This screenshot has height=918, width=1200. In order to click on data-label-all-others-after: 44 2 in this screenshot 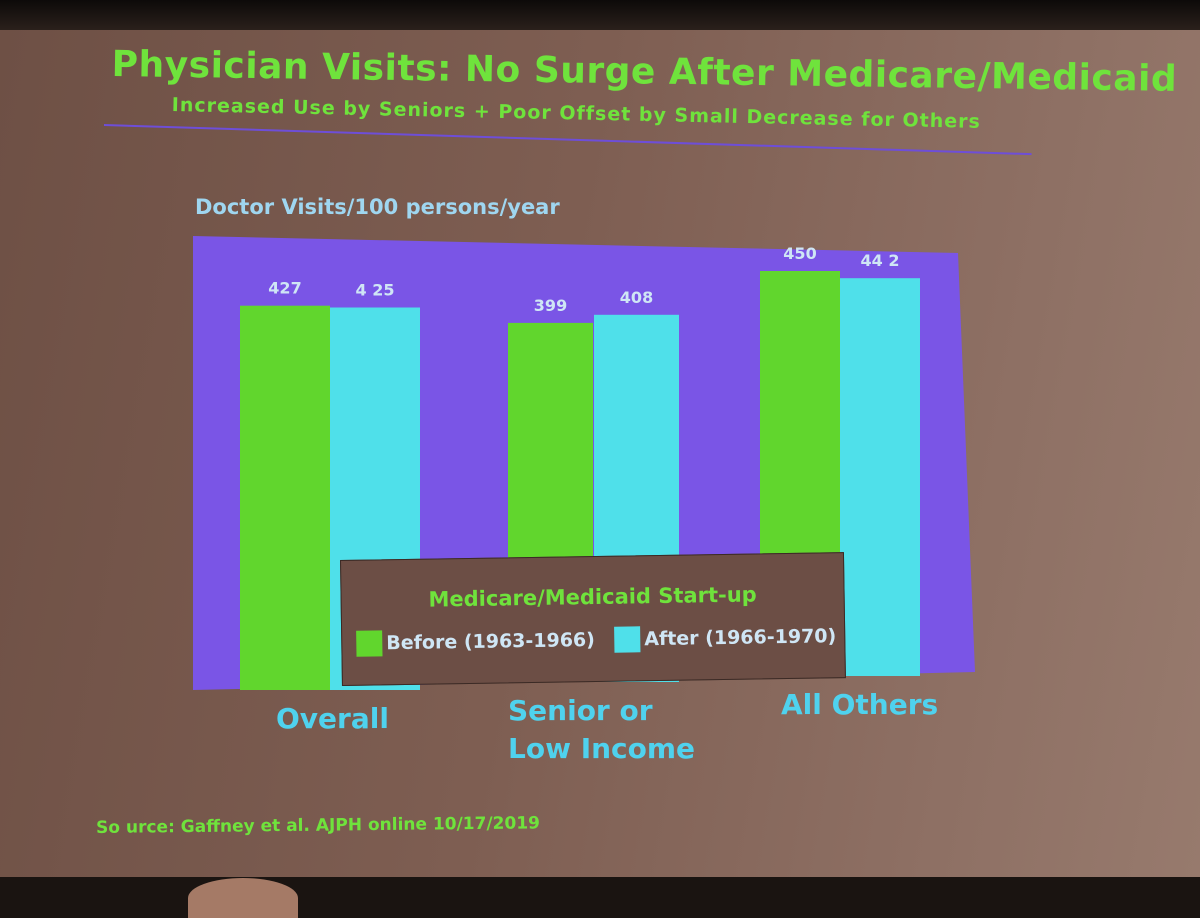, I will do `click(880, 260)`.